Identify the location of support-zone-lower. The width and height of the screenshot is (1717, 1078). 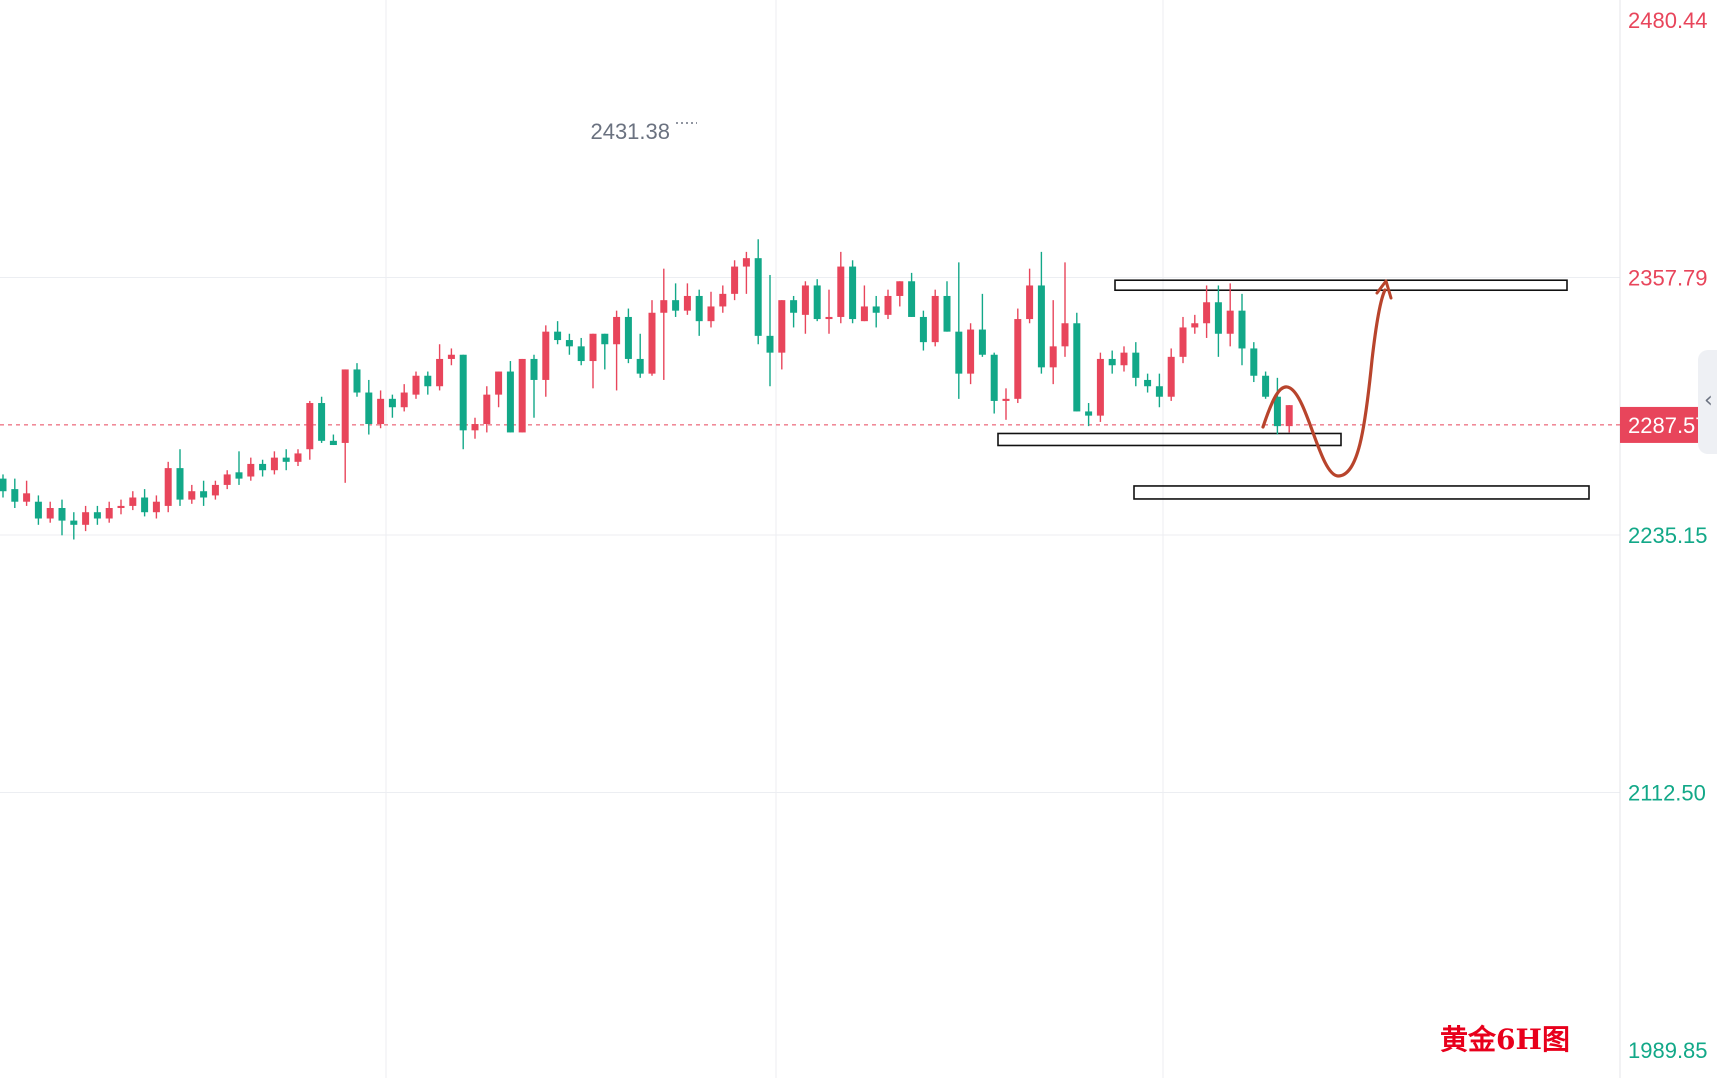
(1361, 492).